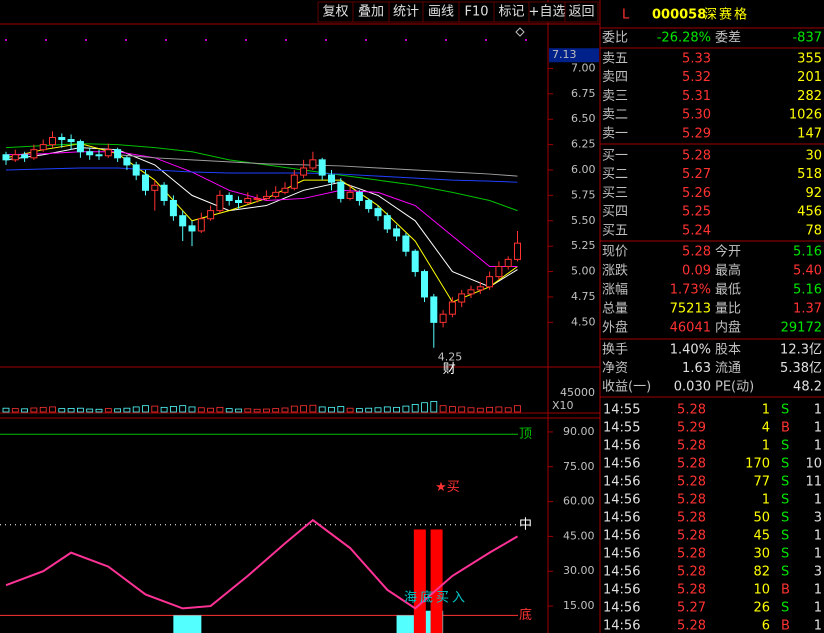 The image size is (824, 633). Describe the element at coordinates (757, 464) in the screenshot. I see `tick-volume: 170` at that location.